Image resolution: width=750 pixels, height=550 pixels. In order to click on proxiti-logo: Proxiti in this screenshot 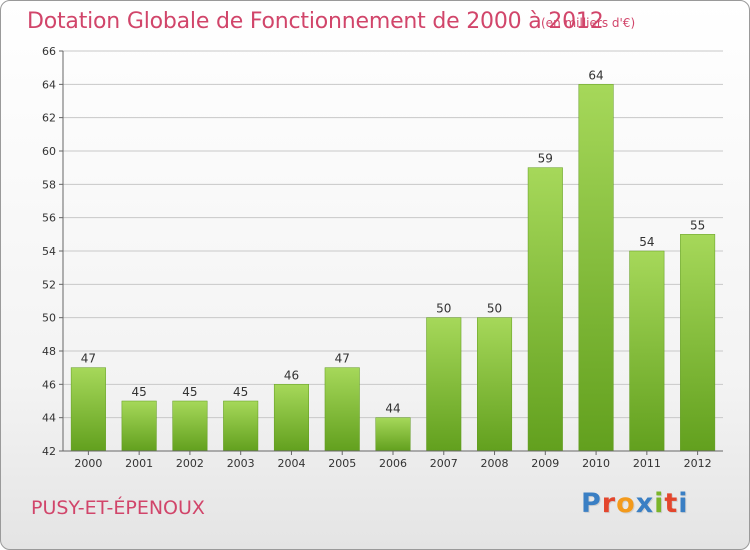, I will do `click(635, 503)`.